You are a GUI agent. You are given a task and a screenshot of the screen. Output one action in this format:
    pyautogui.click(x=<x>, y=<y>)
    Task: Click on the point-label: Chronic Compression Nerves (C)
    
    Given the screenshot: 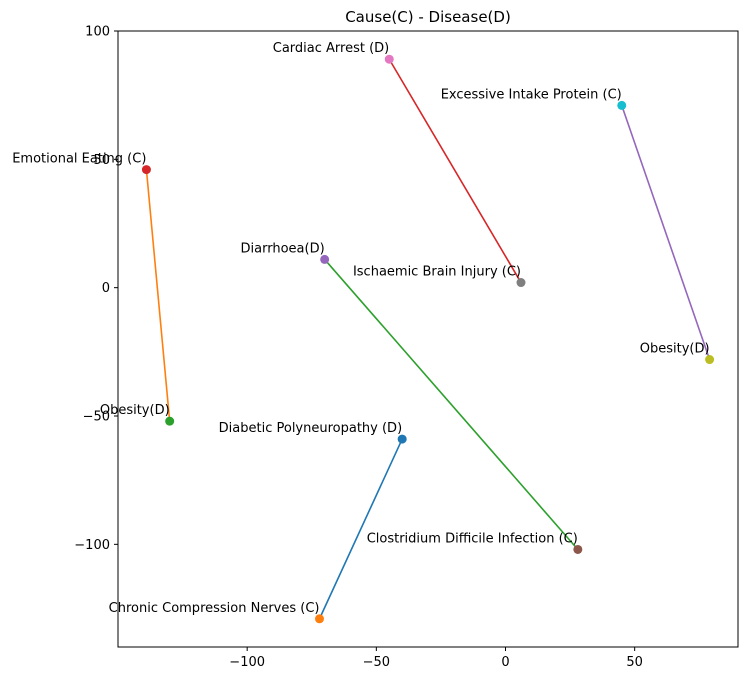 What is the action you would take?
    pyautogui.click(x=214, y=608)
    